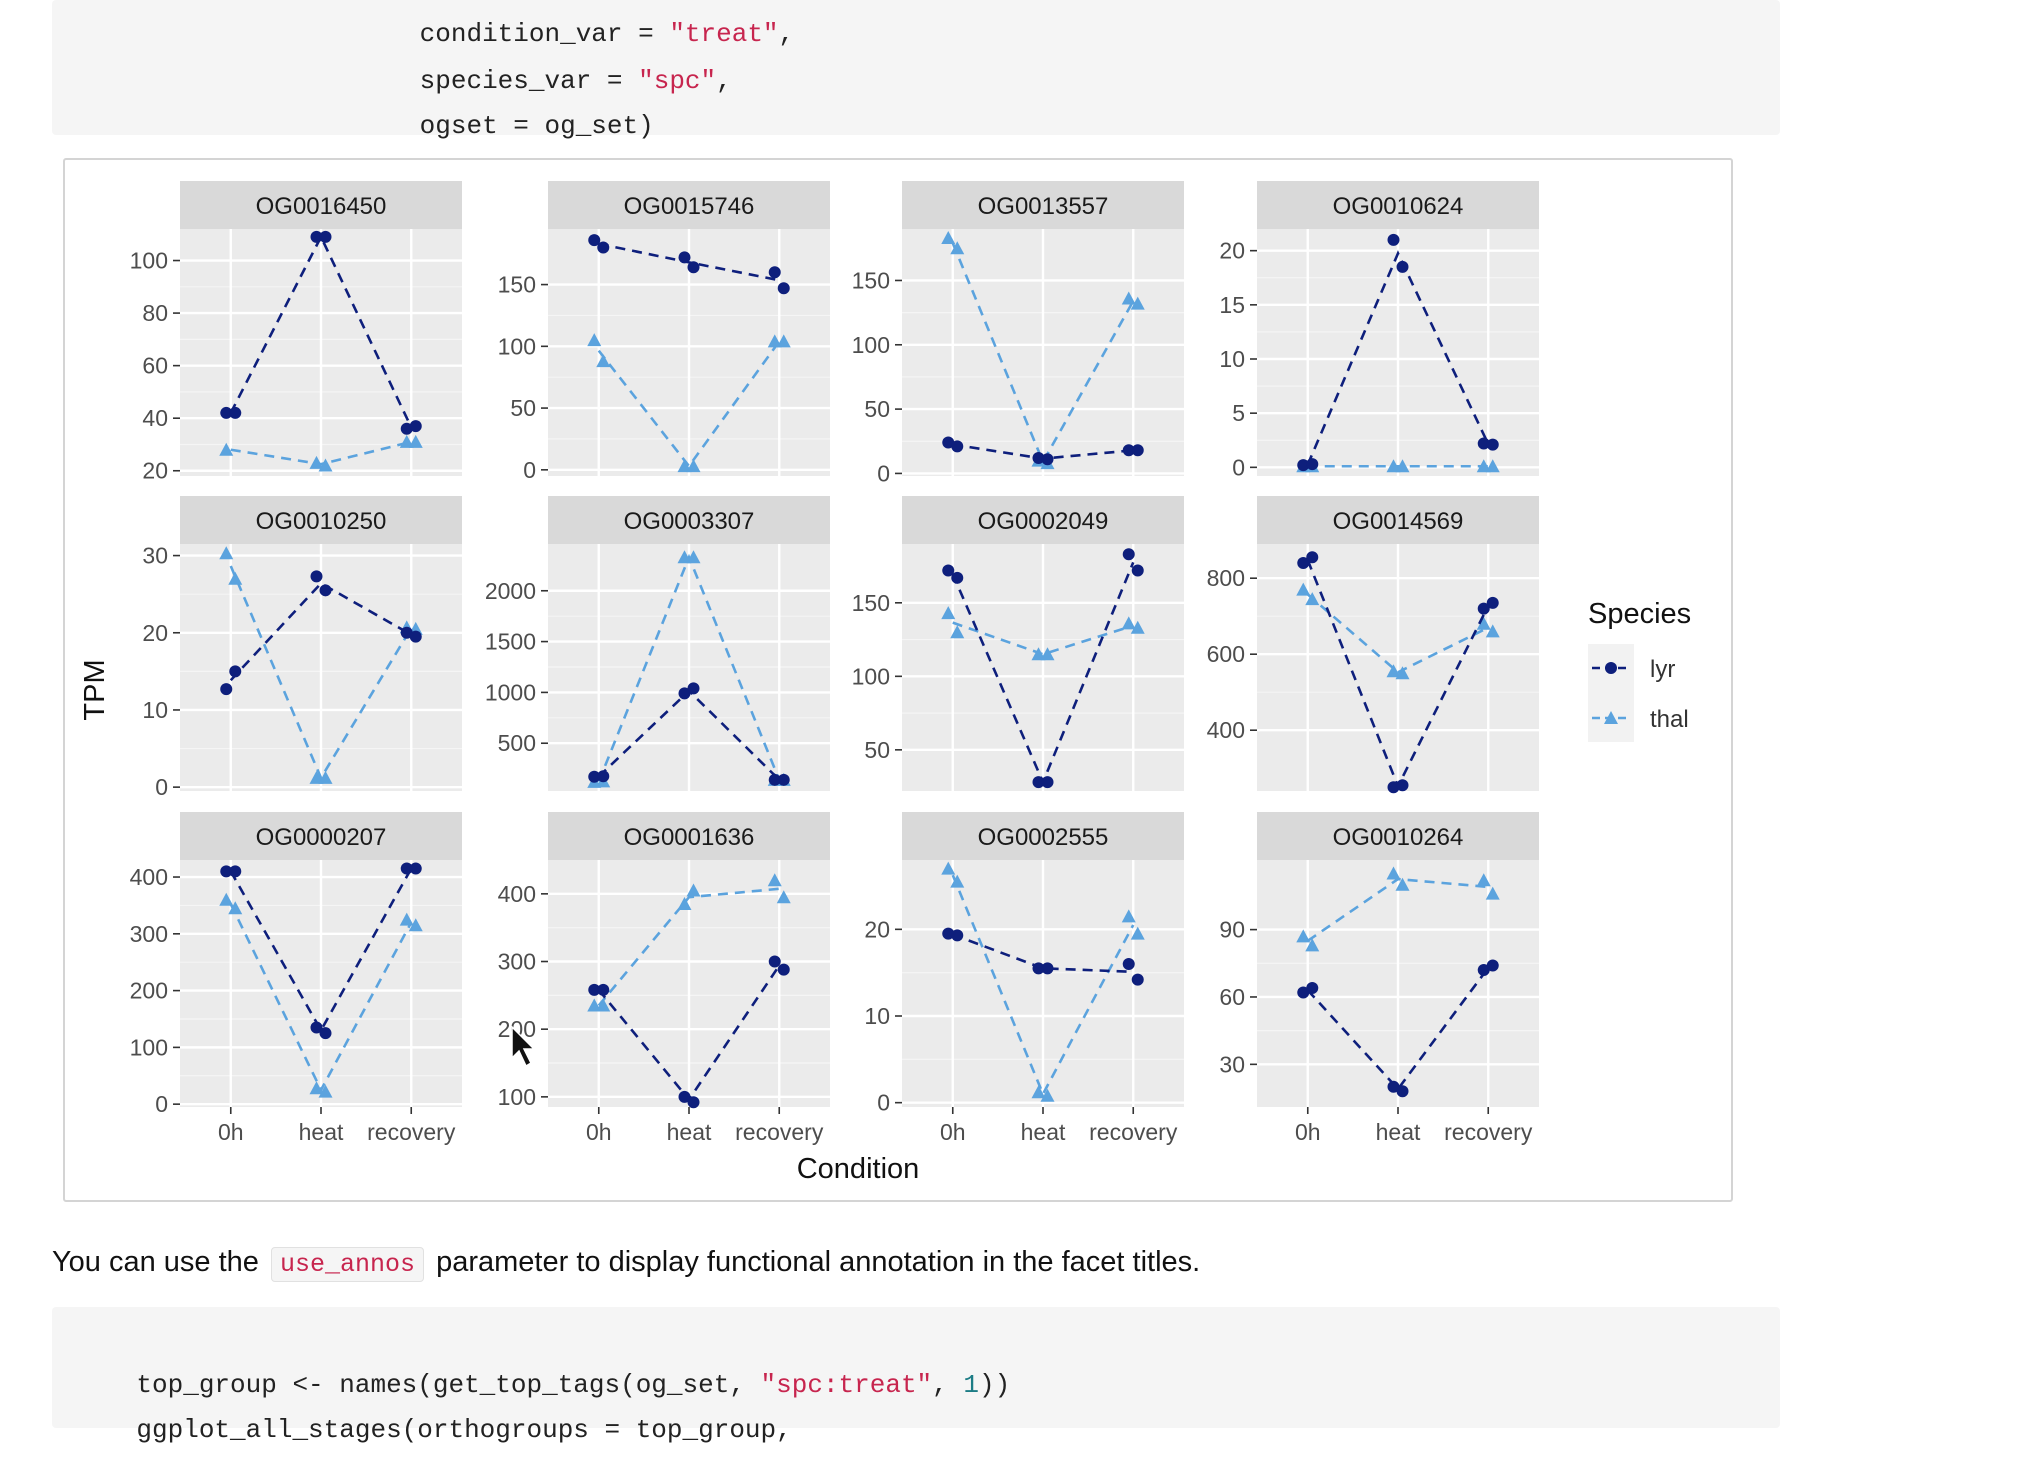 This screenshot has height=1478, width=2044. I want to click on facet-title: OG0010624, so click(1398, 206).